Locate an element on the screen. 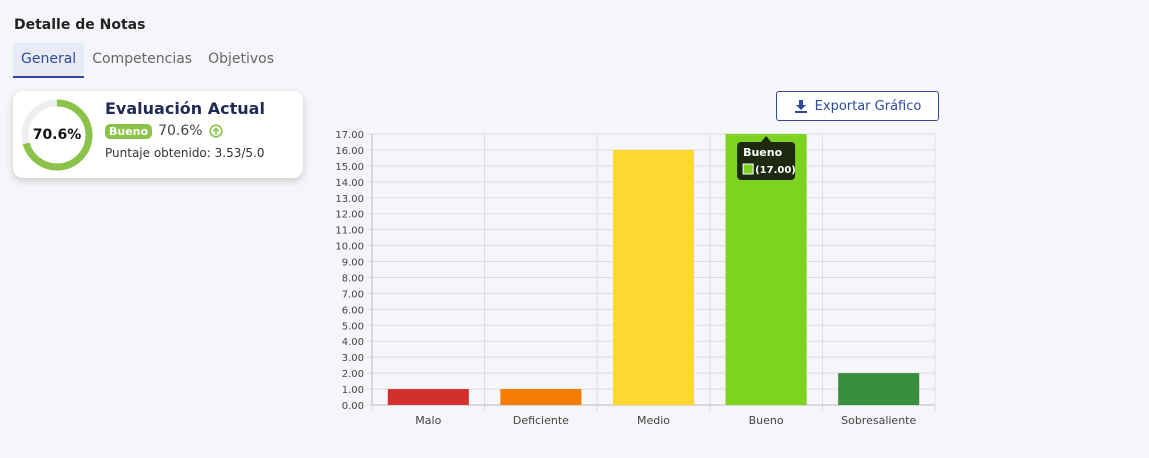 This screenshot has width=1149, height=458. tab-competencias: Competencias is located at coordinates (142, 59).